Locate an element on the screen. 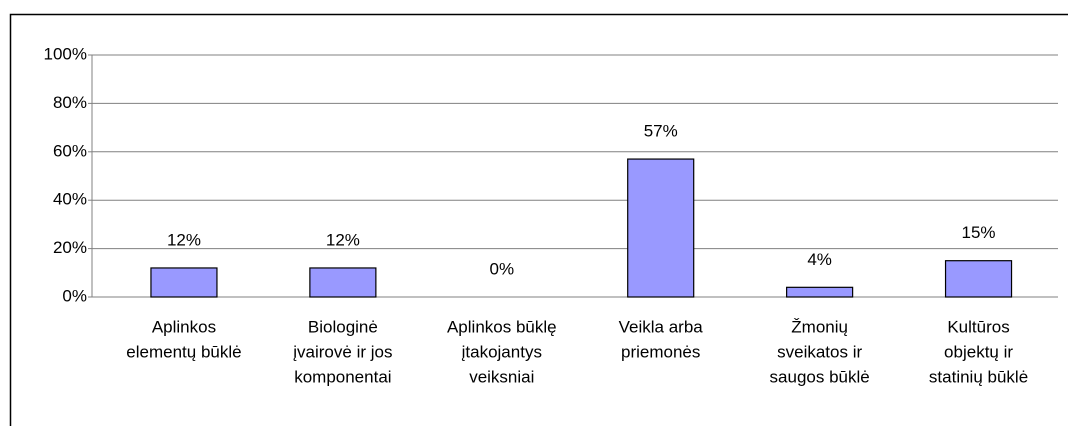 This screenshot has height=426, width=1068. x-tick-label: sveikatos ir is located at coordinates (819, 351).